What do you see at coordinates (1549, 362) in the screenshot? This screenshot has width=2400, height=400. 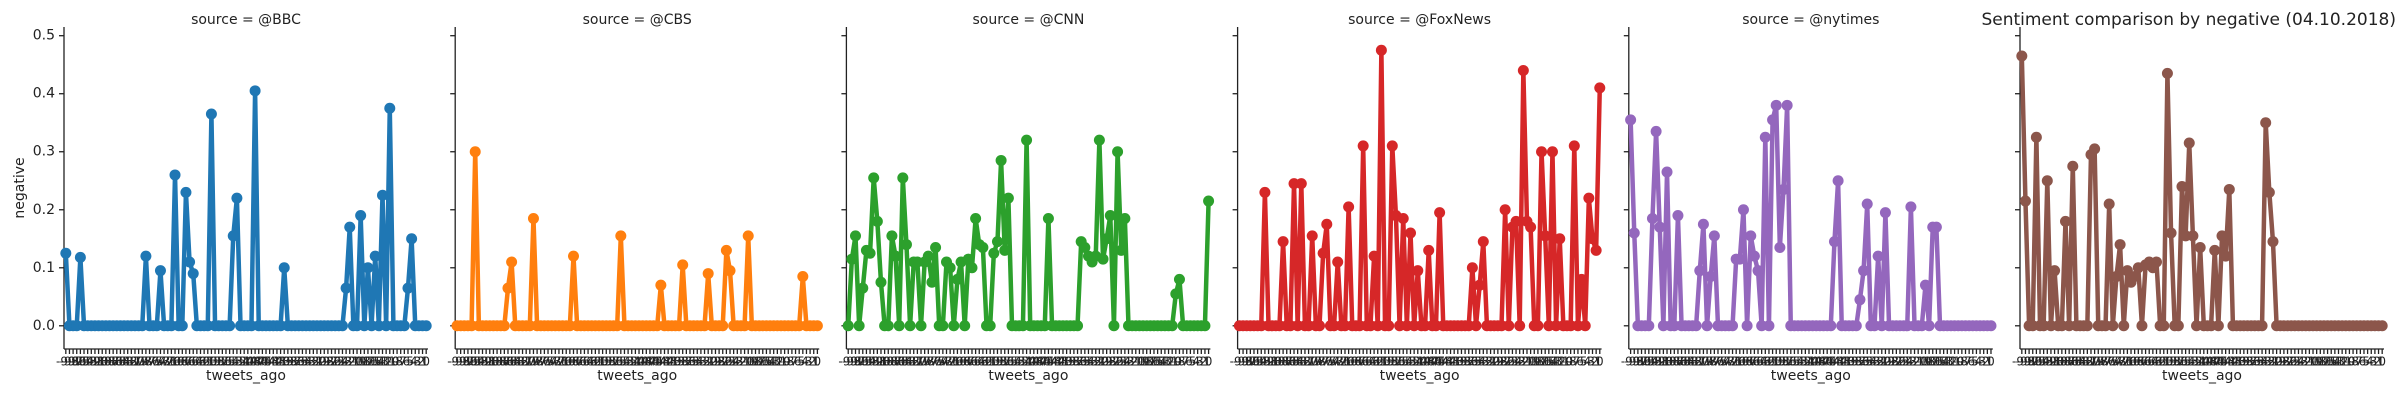 I see `x-tick-label: -14` at bounding box center [1549, 362].